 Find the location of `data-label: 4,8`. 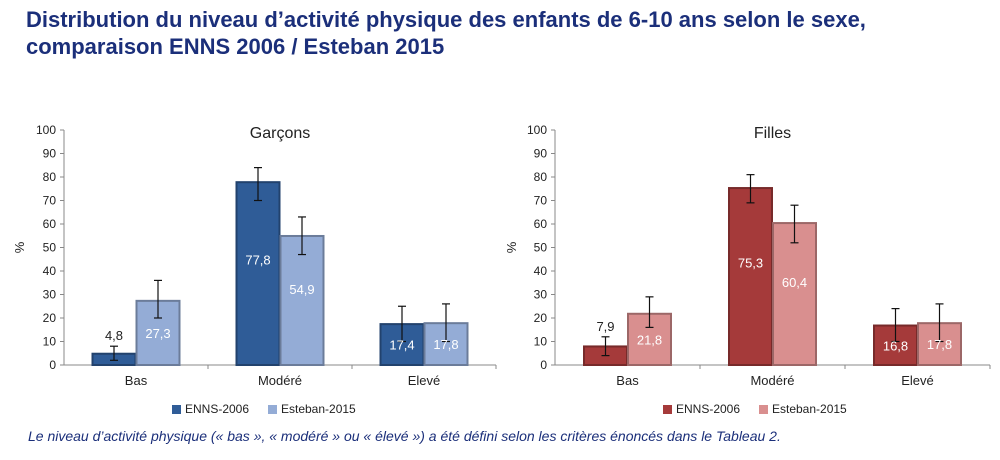

data-label: 4,8 is located at coordinates (114, 335).